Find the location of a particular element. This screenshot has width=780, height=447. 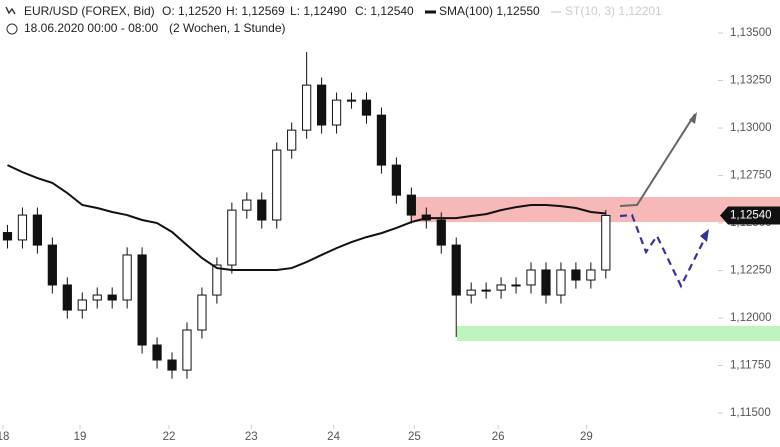

y-tick-label: 1,12750 is located at coordinates (751, 176).